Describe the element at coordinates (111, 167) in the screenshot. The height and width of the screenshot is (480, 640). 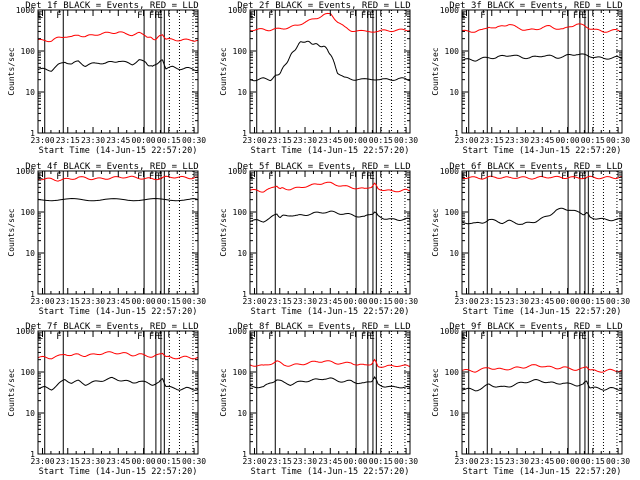
I see `panel-title: Det_4f BLACK = Events, RED = LLD` at that location.